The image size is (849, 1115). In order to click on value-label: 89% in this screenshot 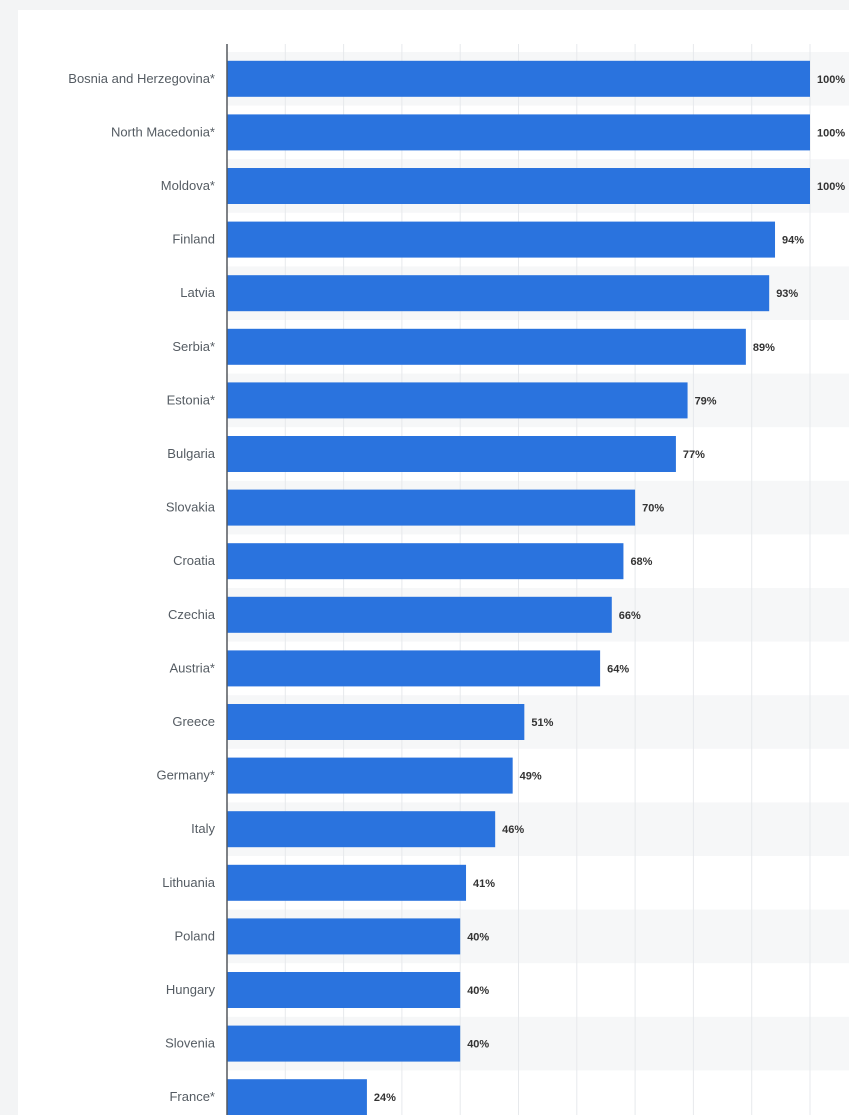, I will do `click(764, 348)`.